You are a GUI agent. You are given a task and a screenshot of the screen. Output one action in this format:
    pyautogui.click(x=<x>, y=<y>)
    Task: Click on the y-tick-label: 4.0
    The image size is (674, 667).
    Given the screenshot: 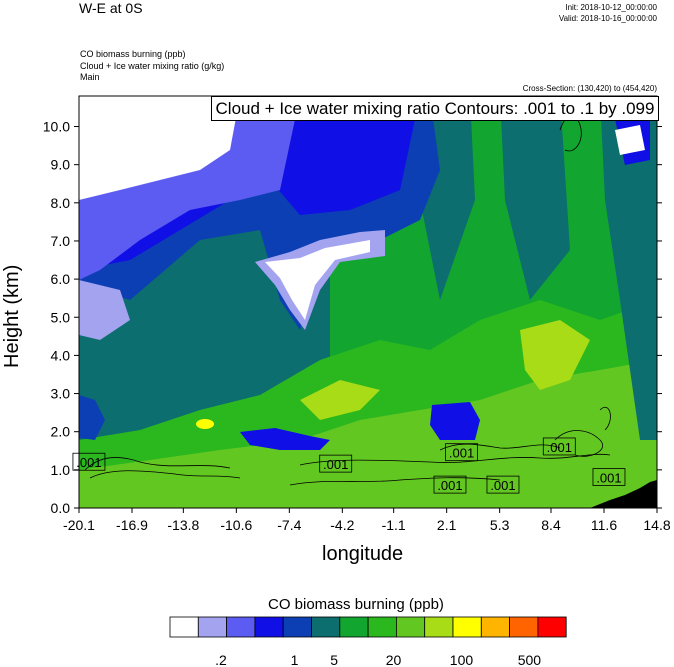 What is the action you would take?
    pyautogui.click(x=61, y=355)
    